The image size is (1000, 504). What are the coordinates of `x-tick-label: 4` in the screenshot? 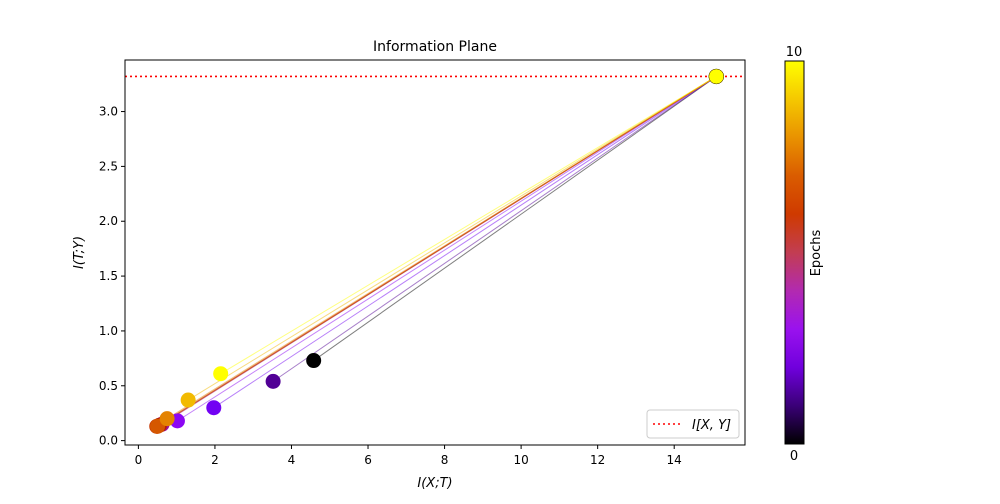 It's located at (292, 460).